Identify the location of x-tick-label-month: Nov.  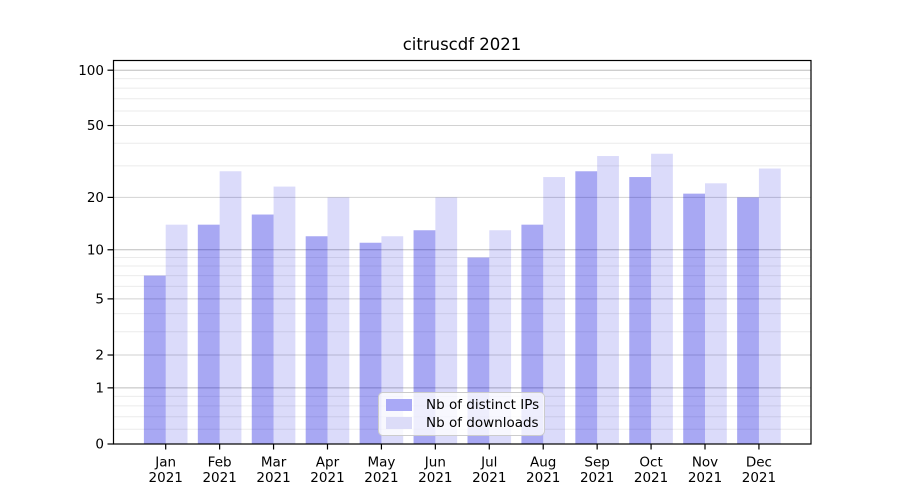
(705, 463).